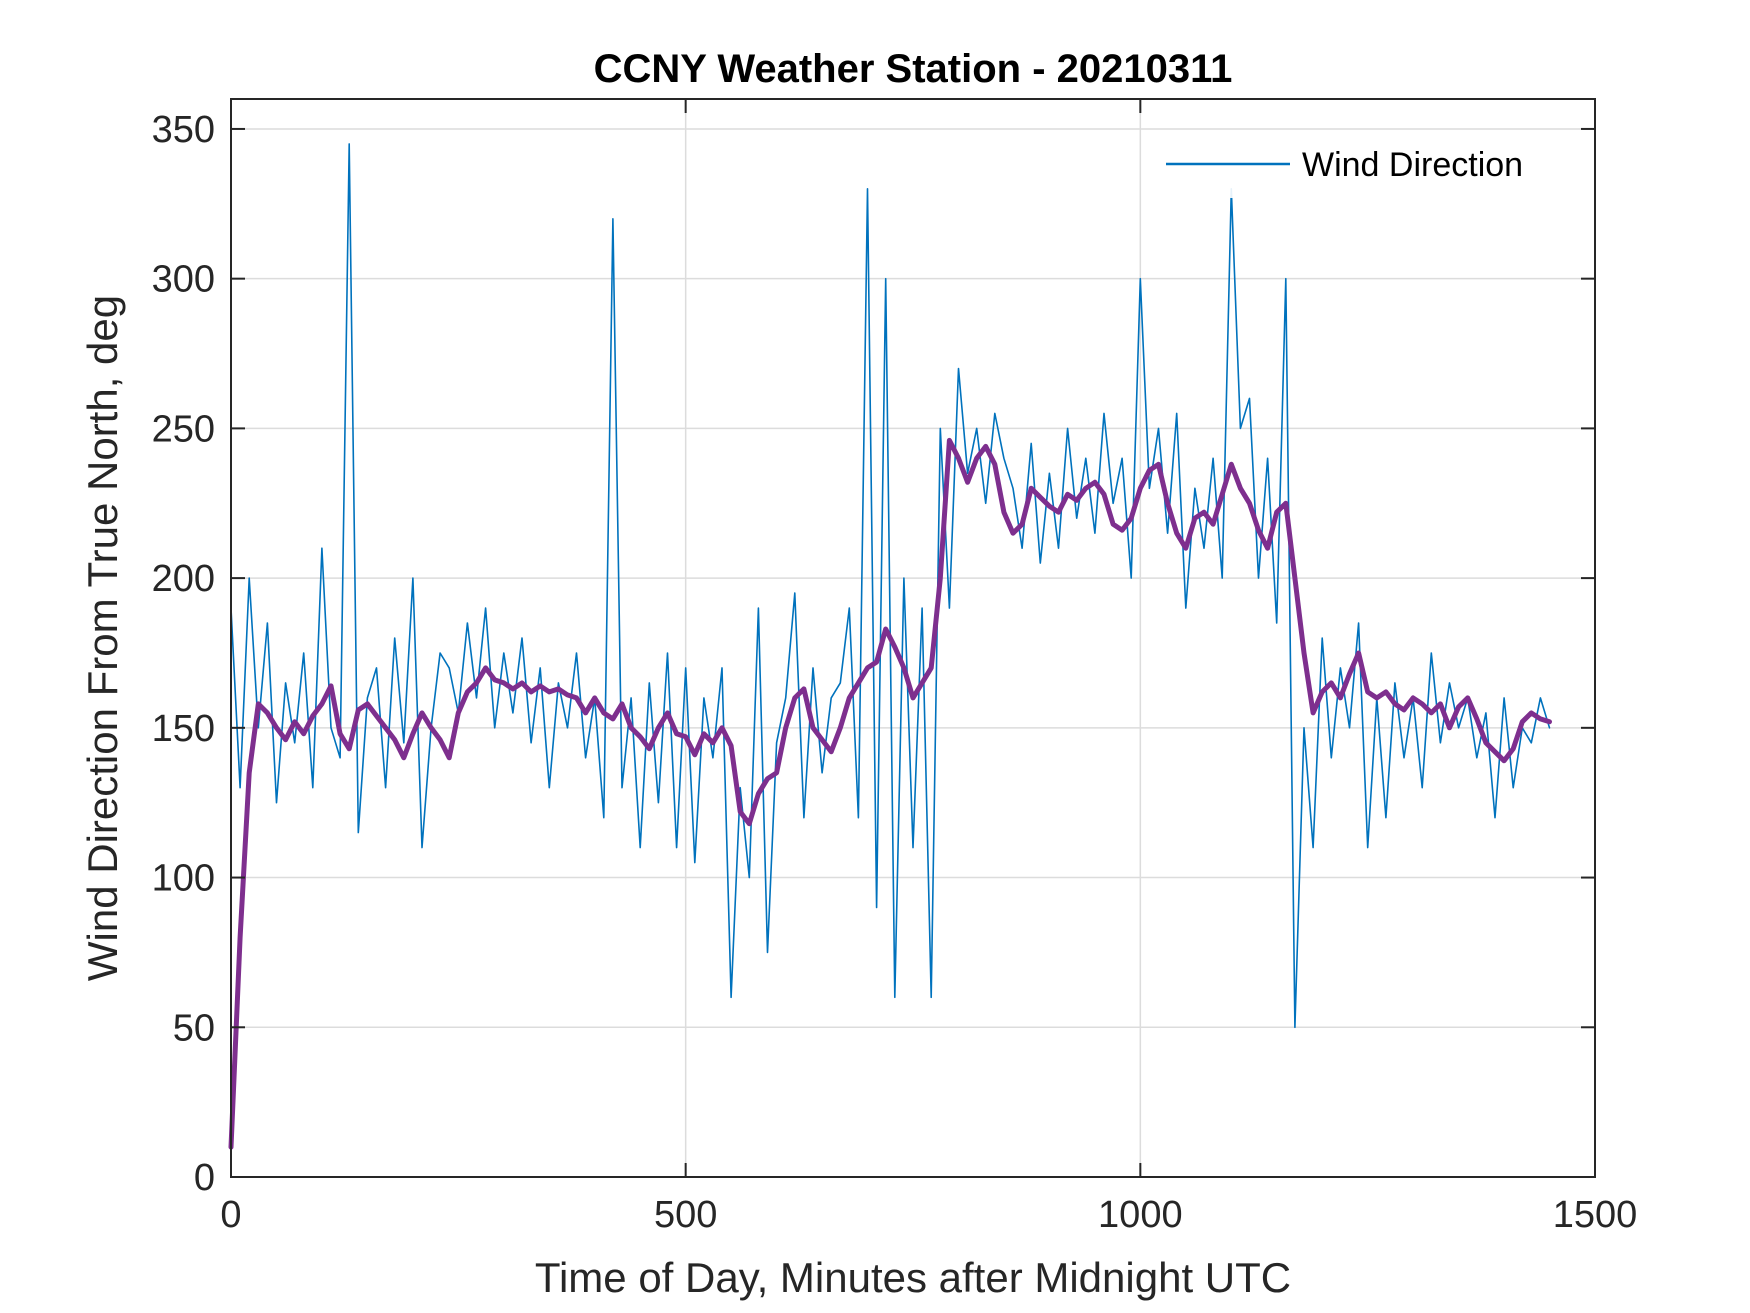 This screenshot has width=1750, height=1313. I want to click on x-tick-label: 1500, so click(1595, 1215).